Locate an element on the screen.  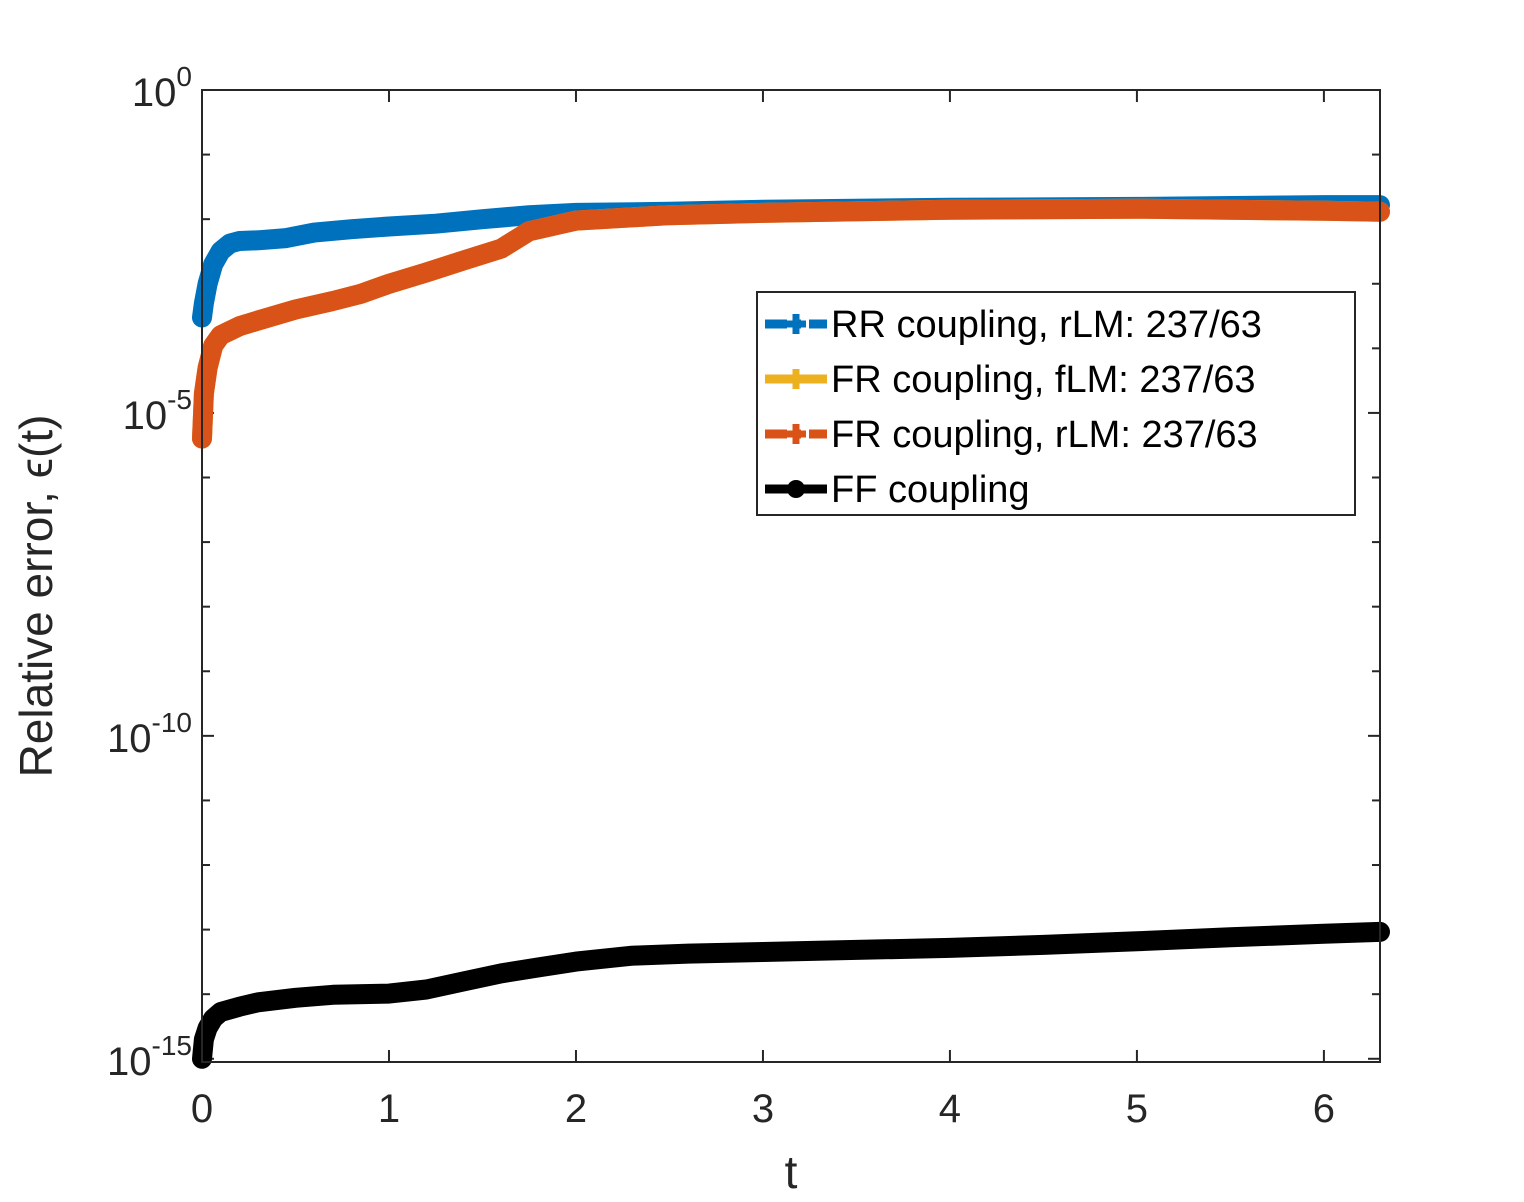
y-tick-exponent: -15 is located at coordinates (172, 1045).